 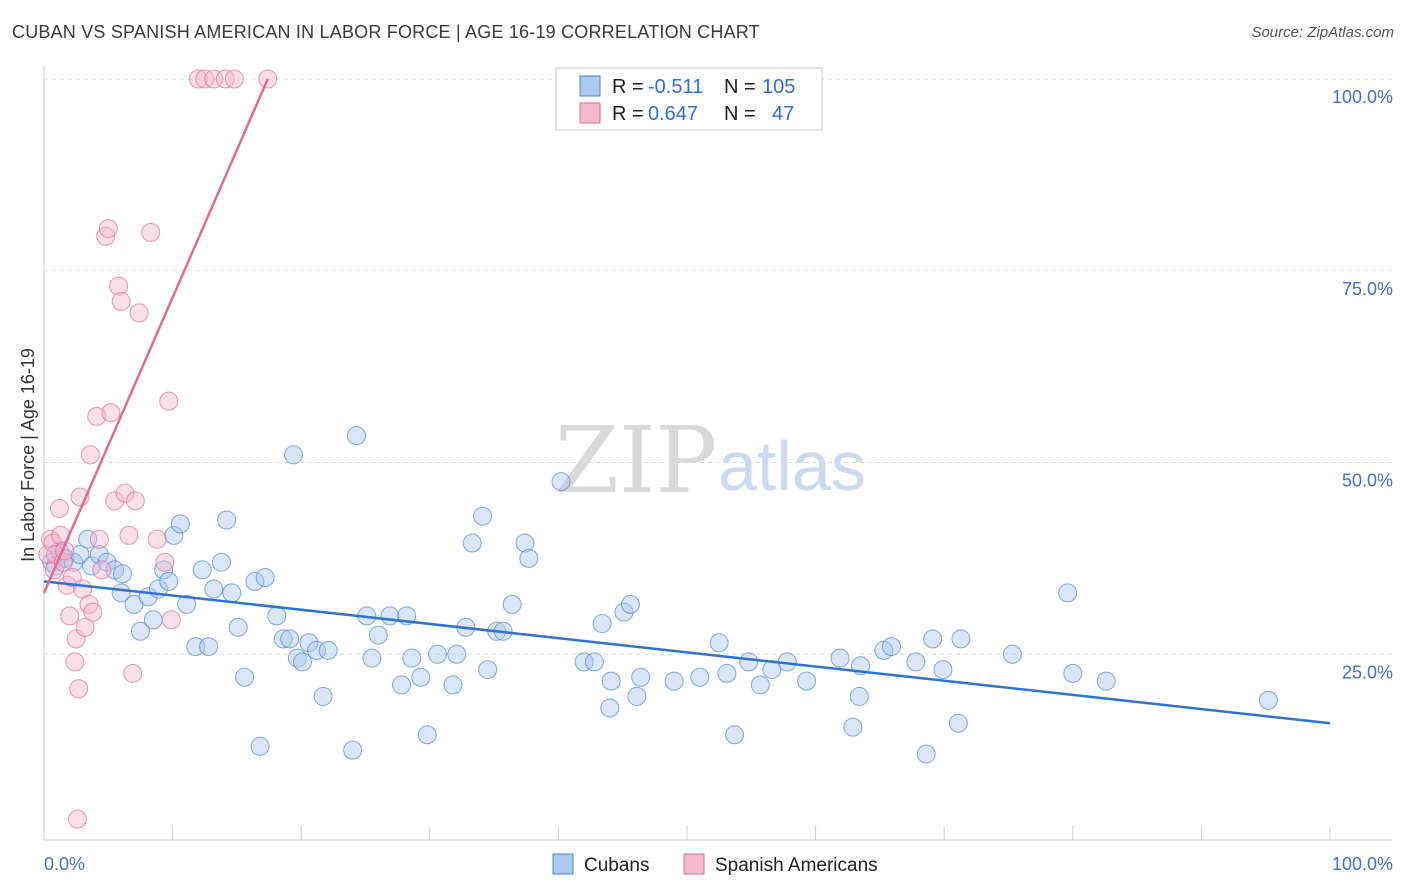 I want to click on watermark-atlas: atlas, so click(x=792, y=466).